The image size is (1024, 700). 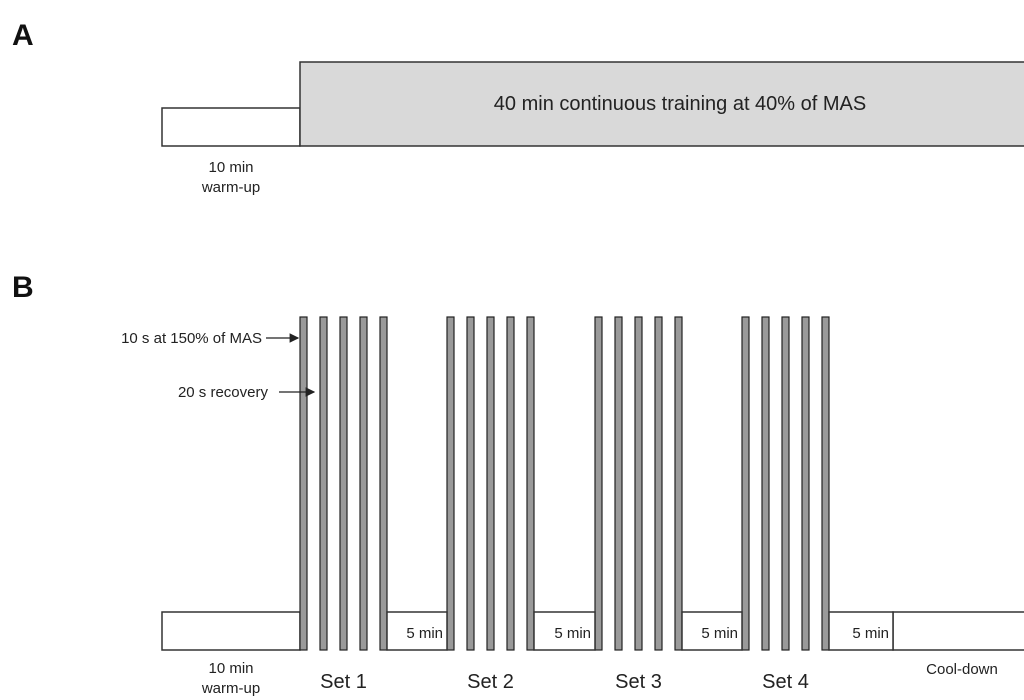 What do you see at coordinates (490, 682) in the screenshot?
I see `set-label: Set 2` at bounding box center [490, 682].